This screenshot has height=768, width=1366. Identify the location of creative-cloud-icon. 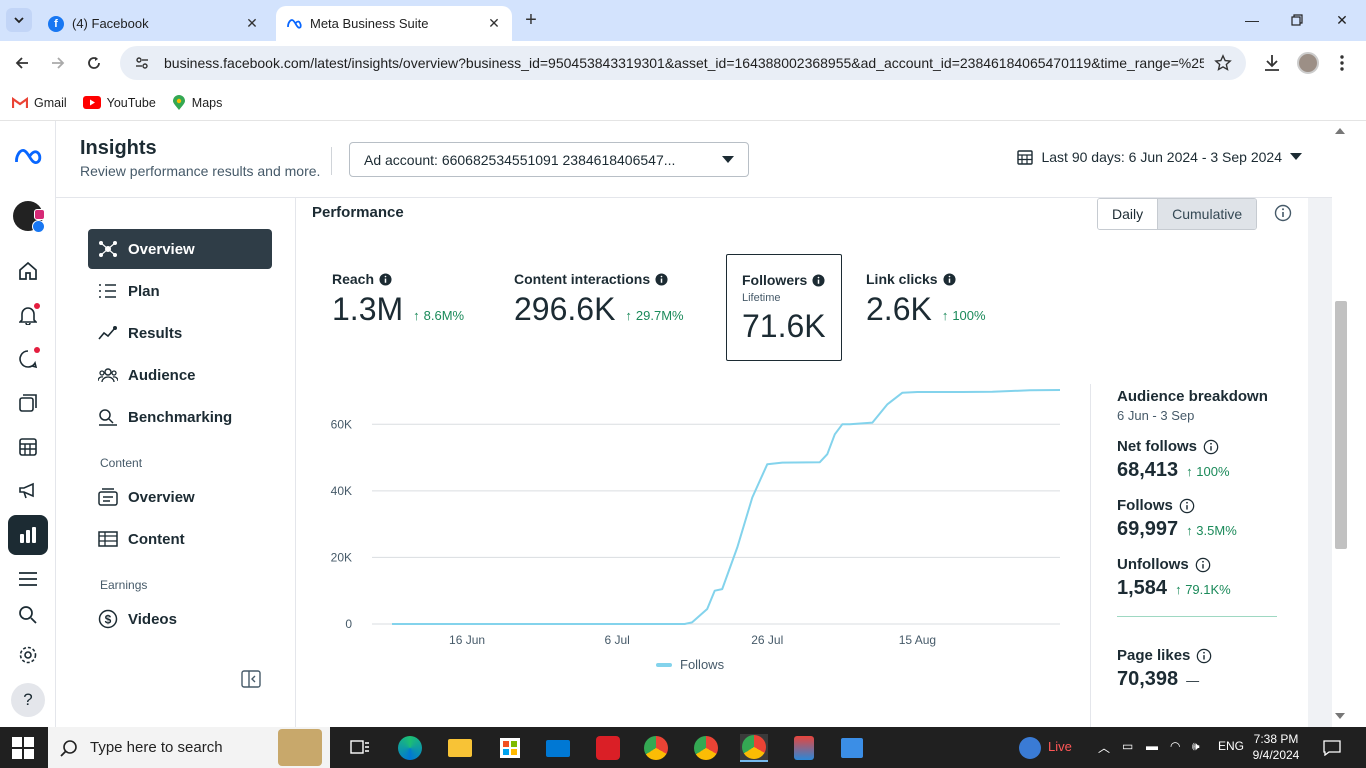
(608, 748).